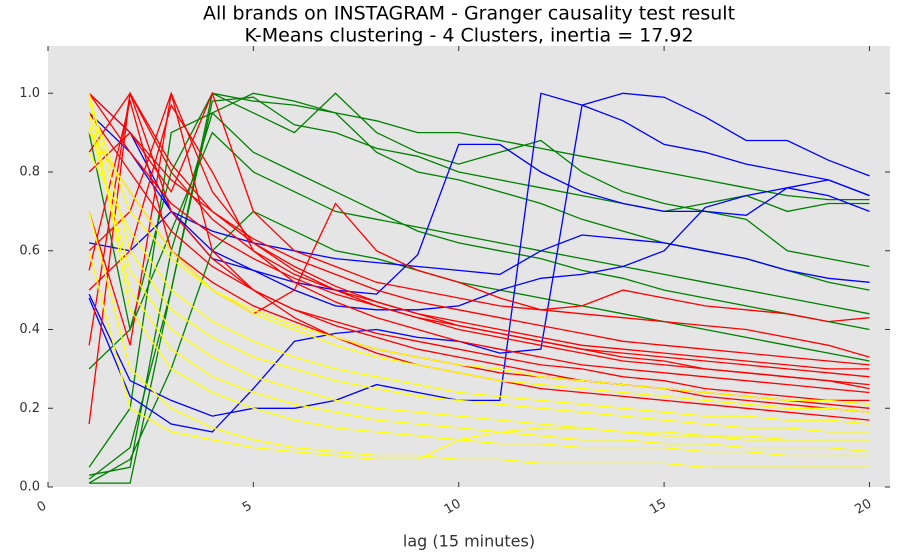  I want to click on y-tick-label: 1.0, so click(29, 93).